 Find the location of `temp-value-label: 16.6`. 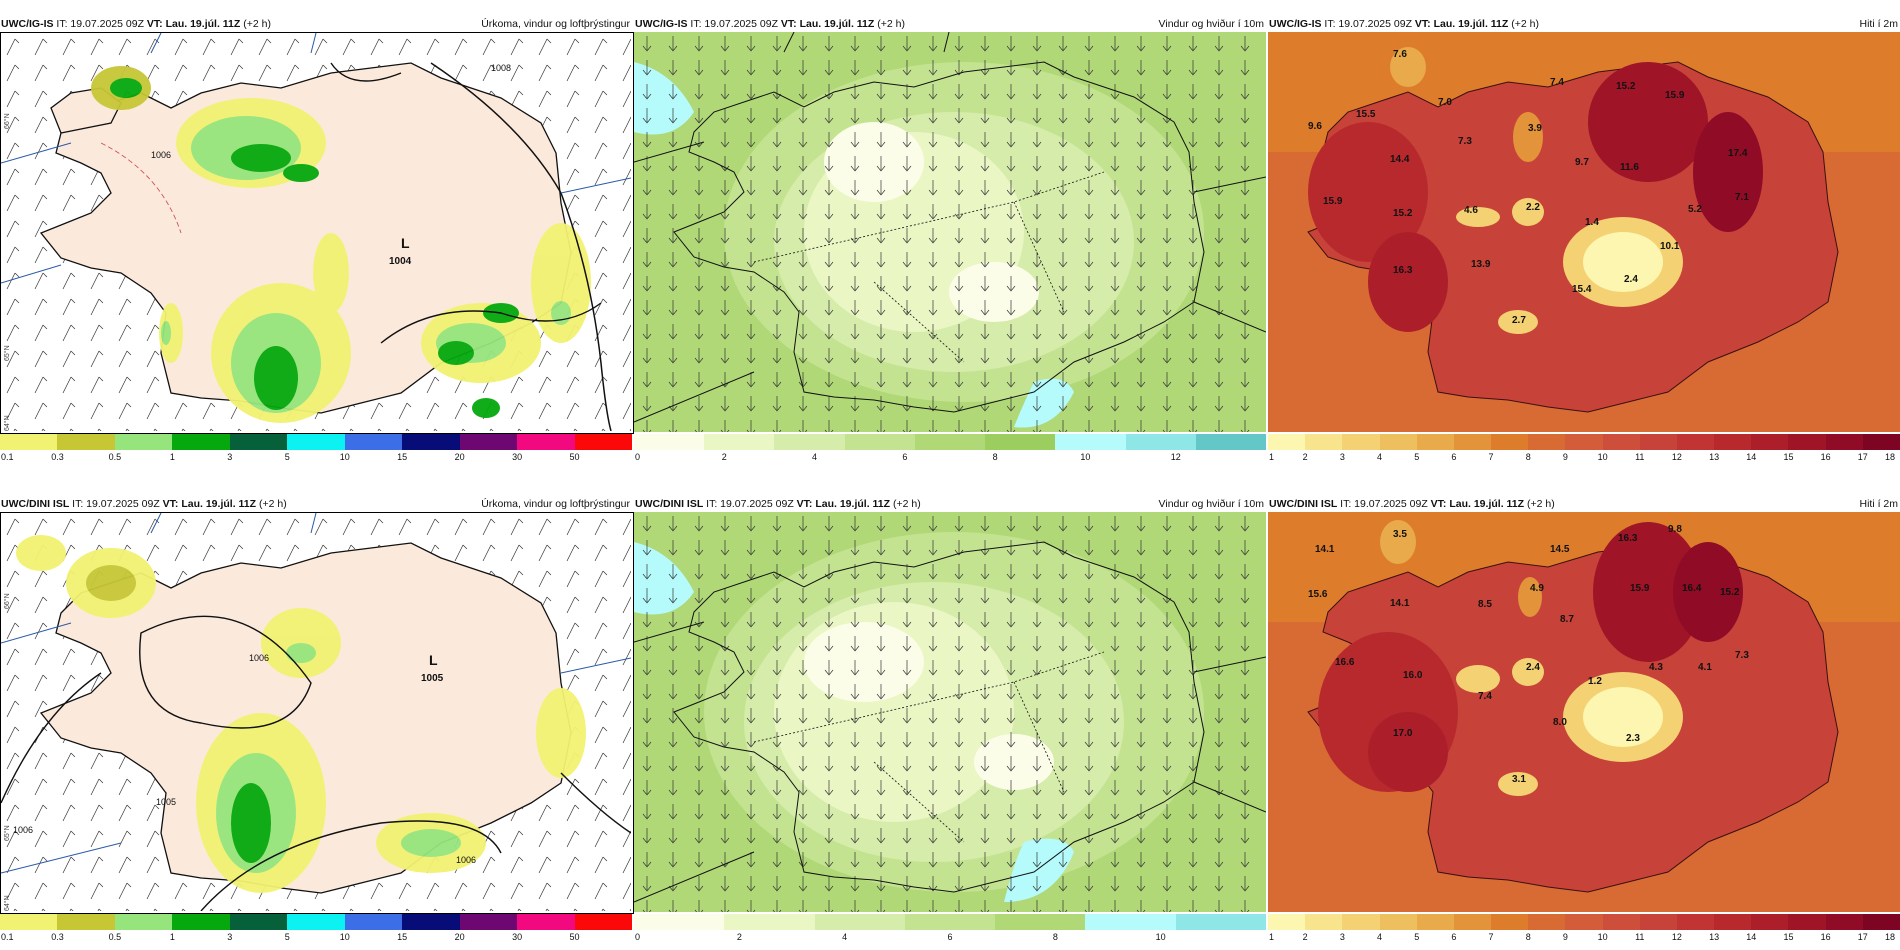

temp-value-label: 16.6 is located at coordinates (1345, 662).